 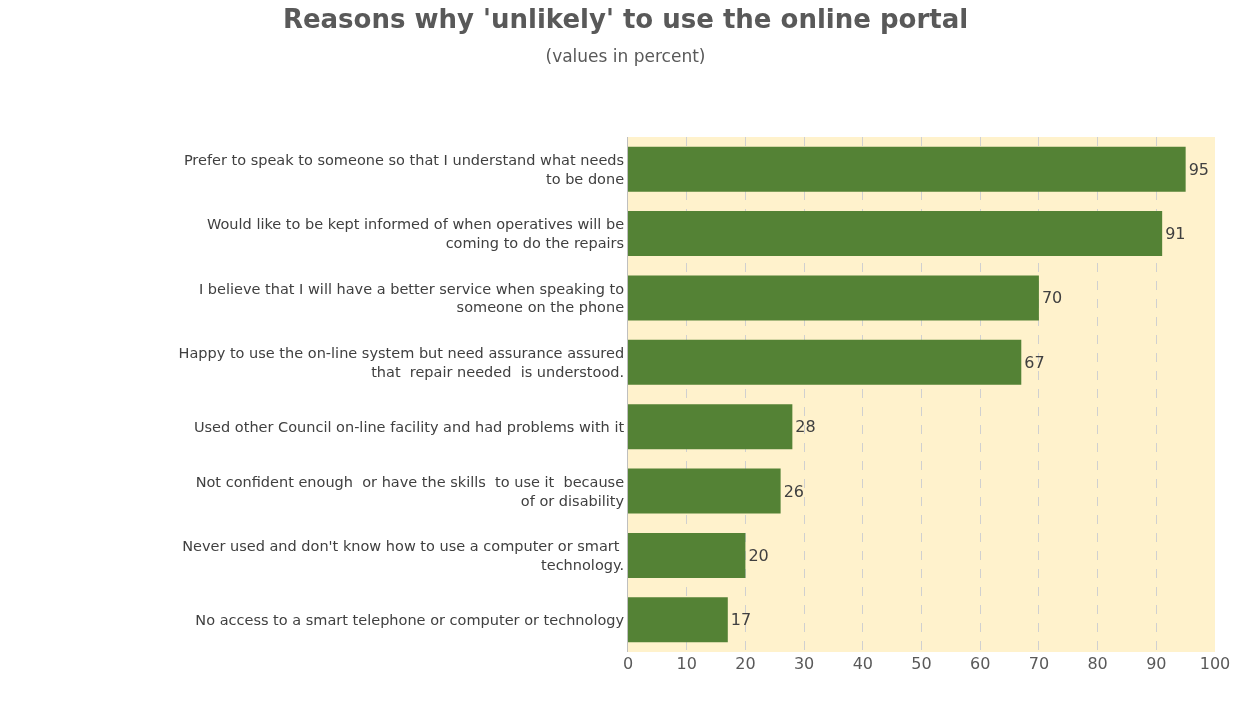 What do you see at coordinates (410, 491) in the screenshot?
I see `y-tick-label: Not confident enough or have the skills to use it because of or disability` at bounding box center [410, 491].